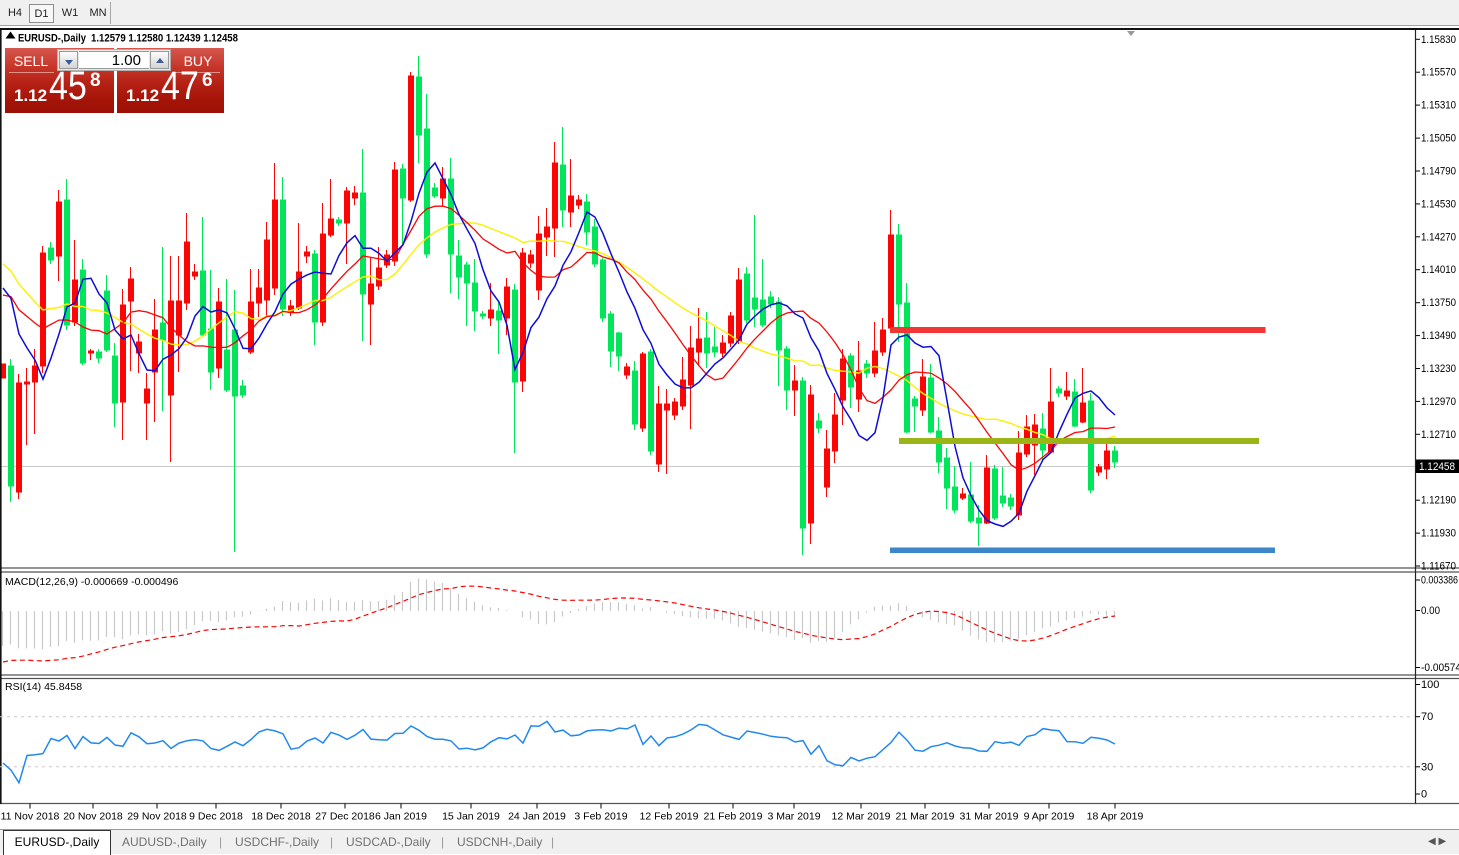 The height and width of the screenshot is (855, 1459). What do you see at coordinates (1430, 611) in the screenshot?
I see `svg-text: 0.00` at bounding box center [1430, 611].